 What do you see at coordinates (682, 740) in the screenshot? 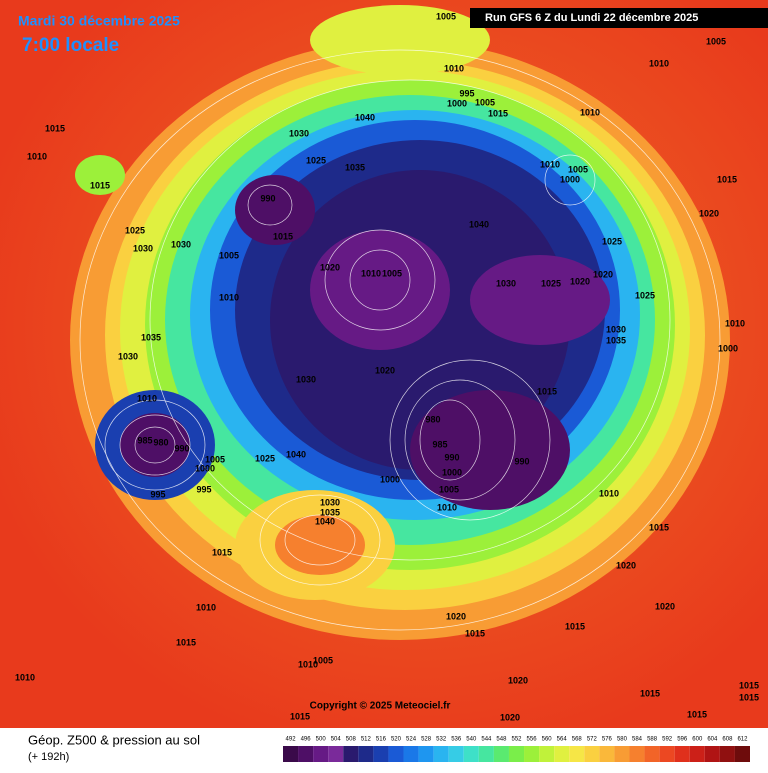
I see `scale-label: 596` at bounding box center [682, 740].